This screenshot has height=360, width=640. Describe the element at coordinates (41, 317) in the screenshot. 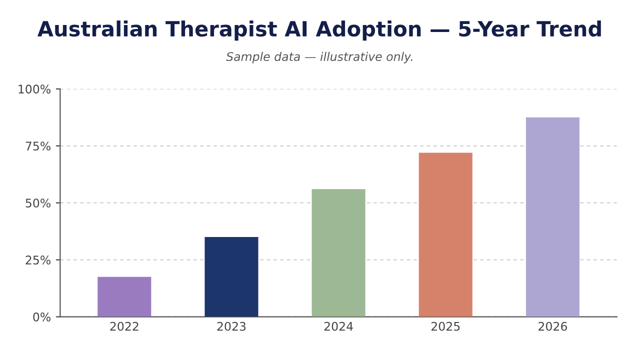

I see `y-tick-label: 0%` at that location.